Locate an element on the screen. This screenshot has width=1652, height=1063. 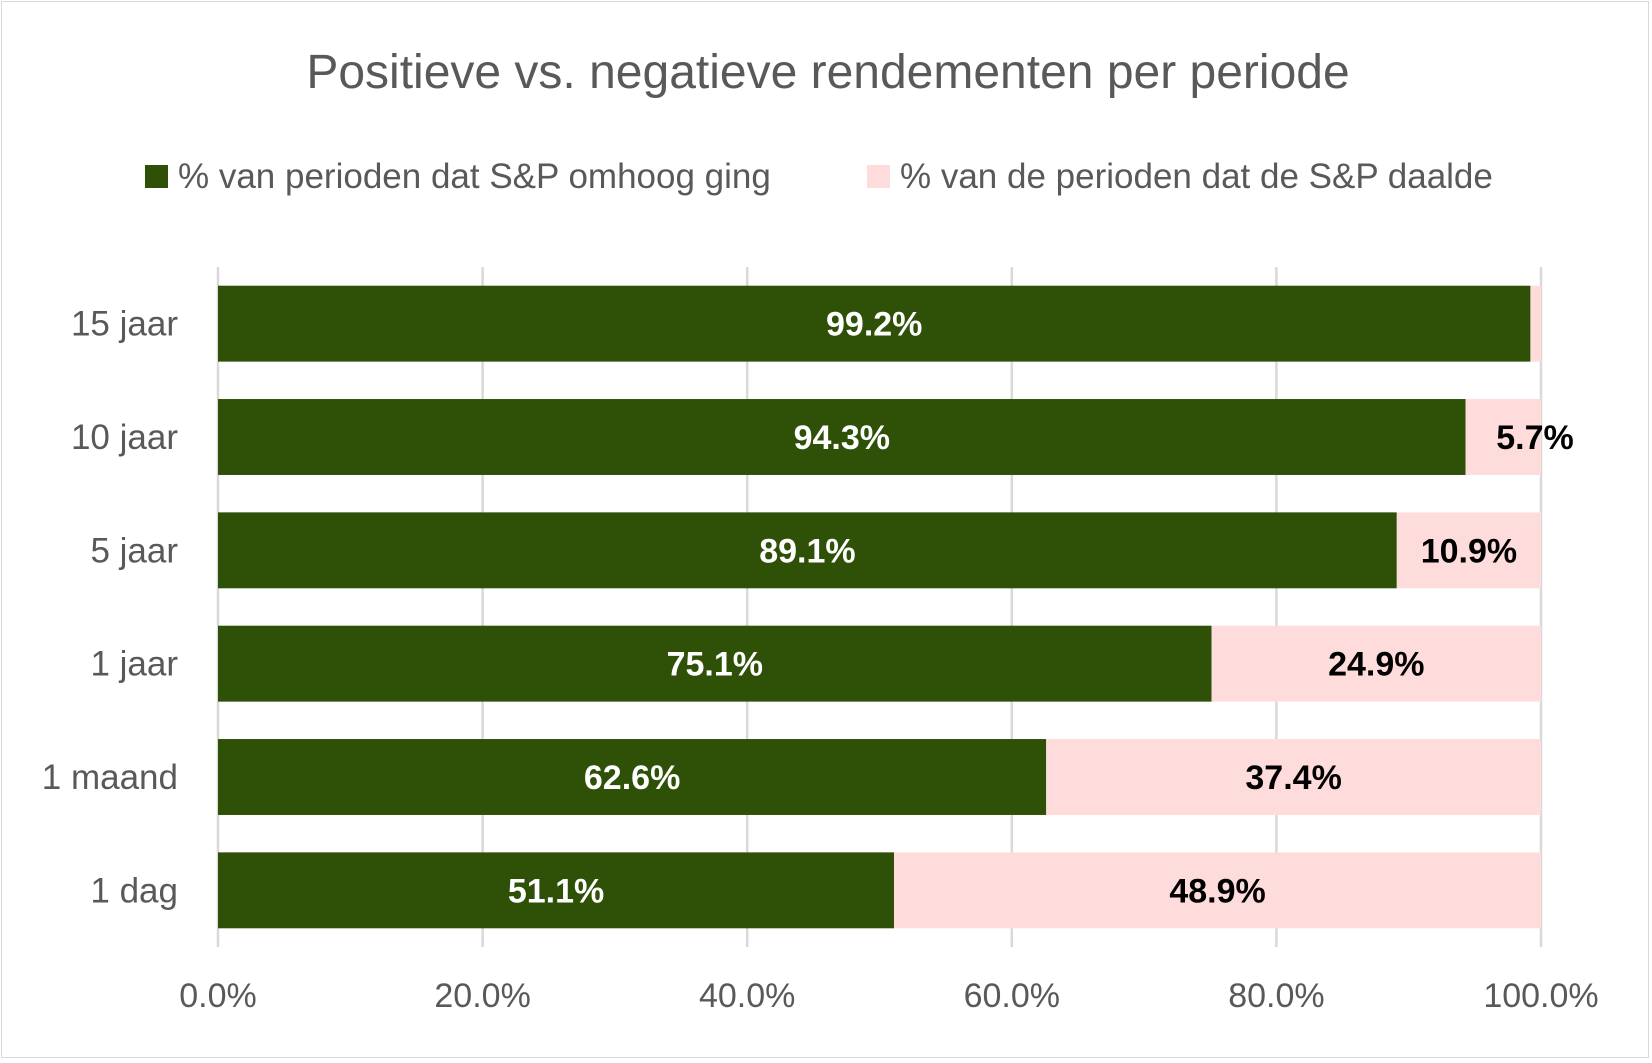
category-label: 10 jaar is located at coordinates (124, 437).